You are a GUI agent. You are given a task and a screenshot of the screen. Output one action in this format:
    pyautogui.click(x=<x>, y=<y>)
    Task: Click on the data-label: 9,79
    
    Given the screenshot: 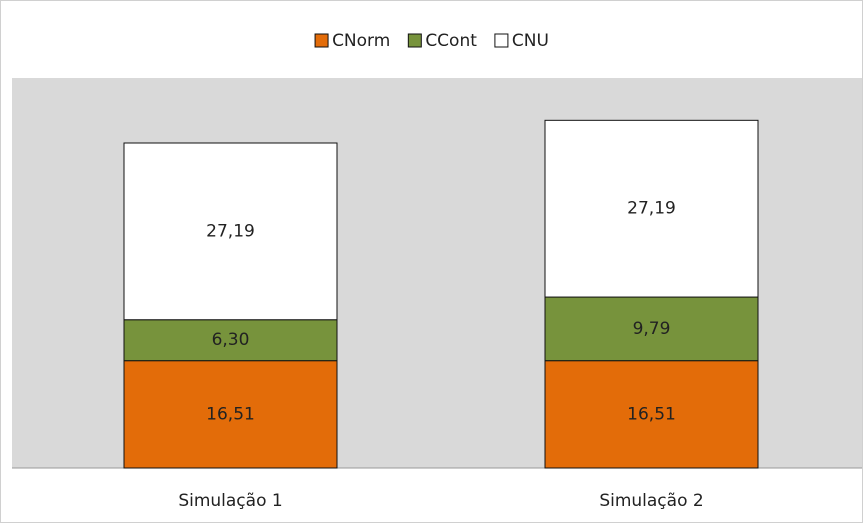 What is the action you would take?
    pyautogui.click(x=652, y=329)
    